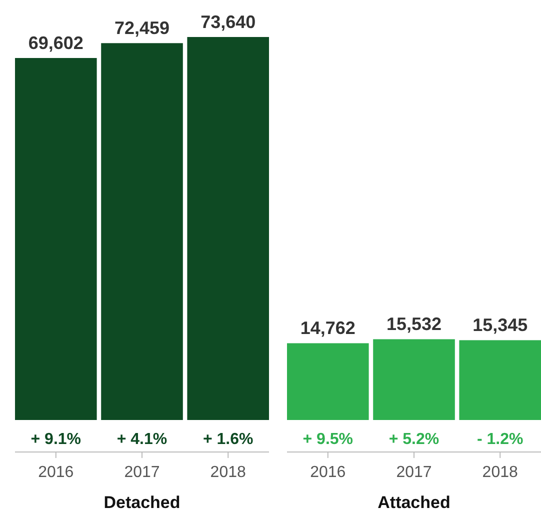 The image size is (541, 515). What do you see at coordinates (56, 43) in the screenshot?
I see `data-label: 69,602` at bounding box center [56, 43].